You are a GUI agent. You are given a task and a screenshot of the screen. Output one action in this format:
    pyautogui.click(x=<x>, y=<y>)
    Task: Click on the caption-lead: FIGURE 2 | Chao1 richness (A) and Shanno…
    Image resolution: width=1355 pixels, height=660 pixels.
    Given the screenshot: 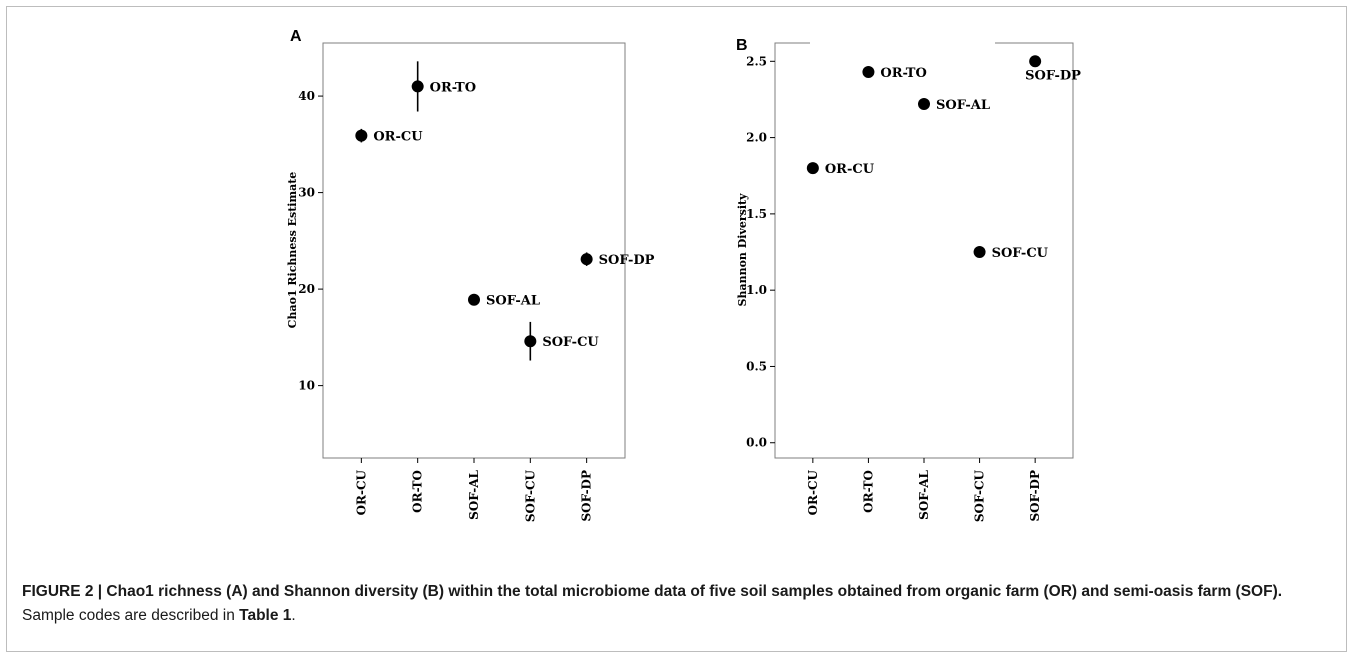 What is the action you would take?
    pyautogui.click(x=652, y=591)
    